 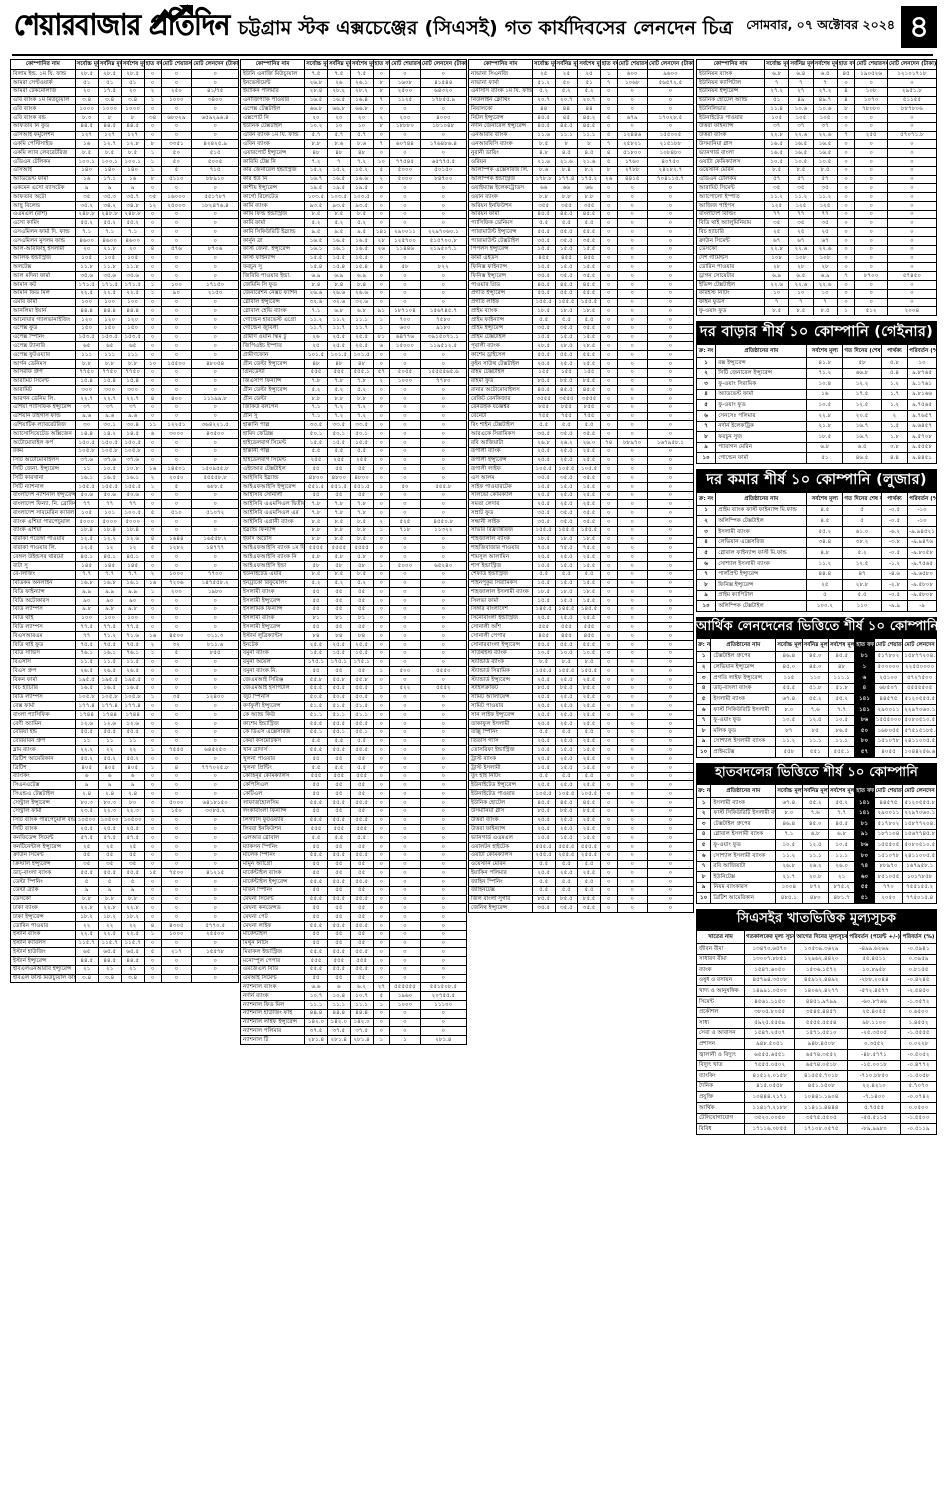 What do you see at coordinates (566, 118) in the screenshot?
I see `cell-value: ৪৫` at bounding box center [566, 118].